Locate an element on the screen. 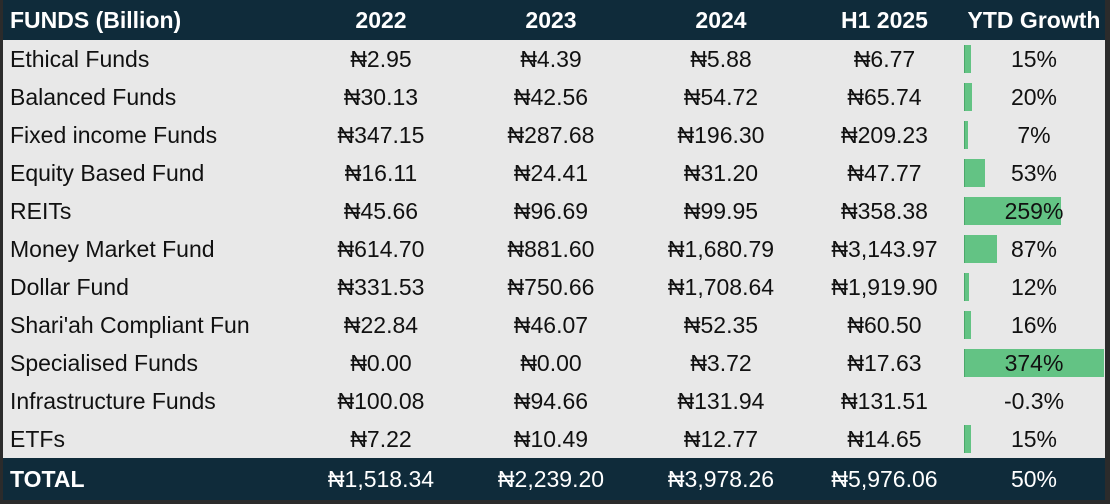 Image resolution: width=1110 pixels, height=504 pixels. total-2024: ₦3,978.26 is located at coordinates (721, 478).